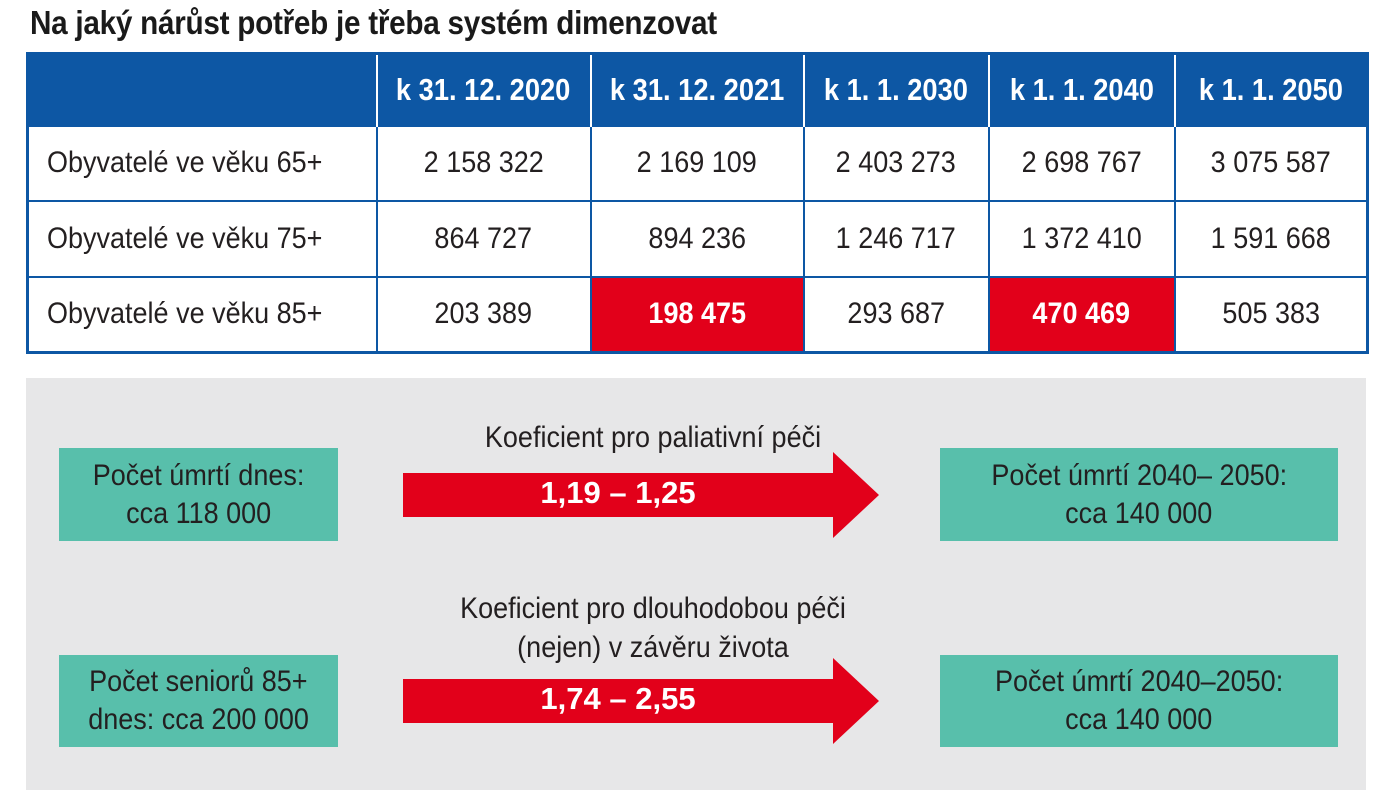  Describe the element at coordinates (653, 437) in the screenshot. I see `palliative-coefficient-label: Koeficient pro paliativní péči` at that location.